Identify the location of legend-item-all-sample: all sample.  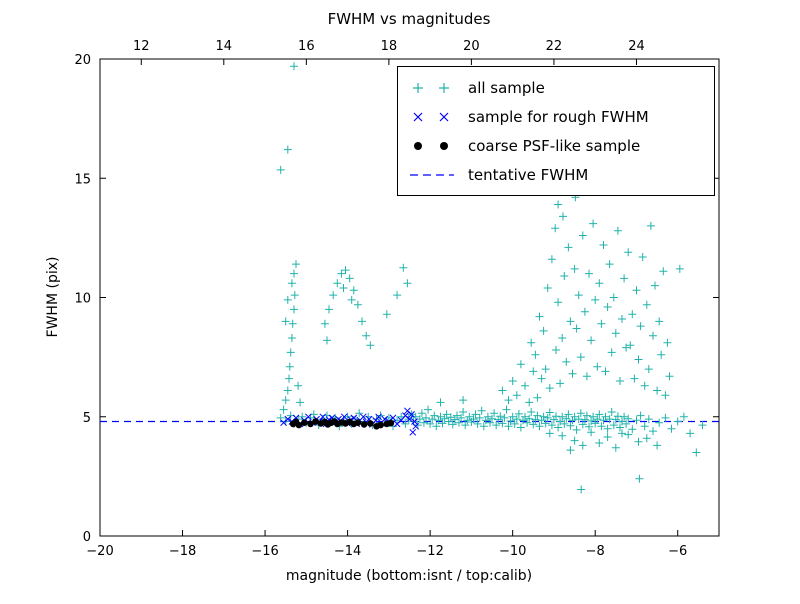
(556, 87).